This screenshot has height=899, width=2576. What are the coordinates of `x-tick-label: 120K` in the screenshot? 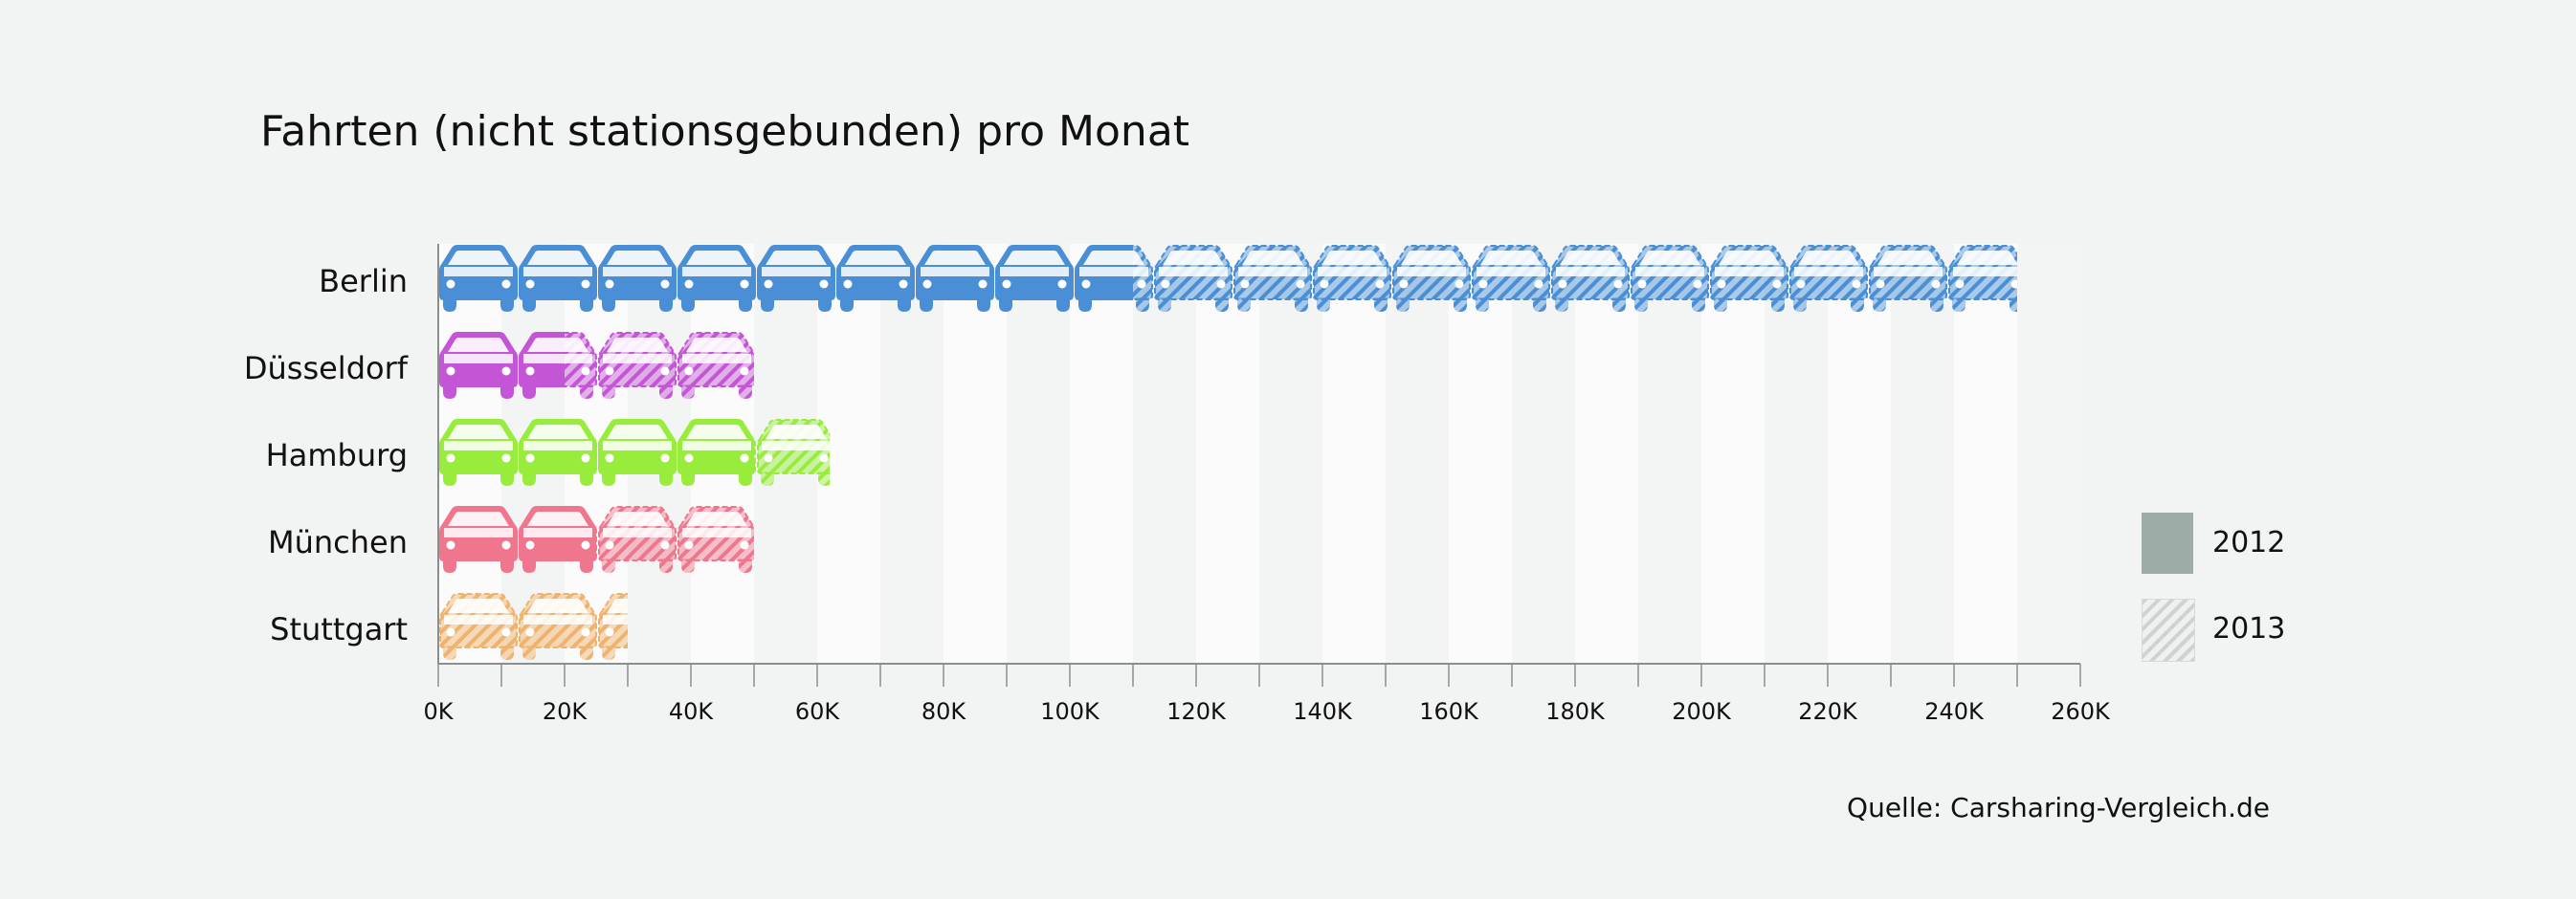 It's located at (1196, 711).